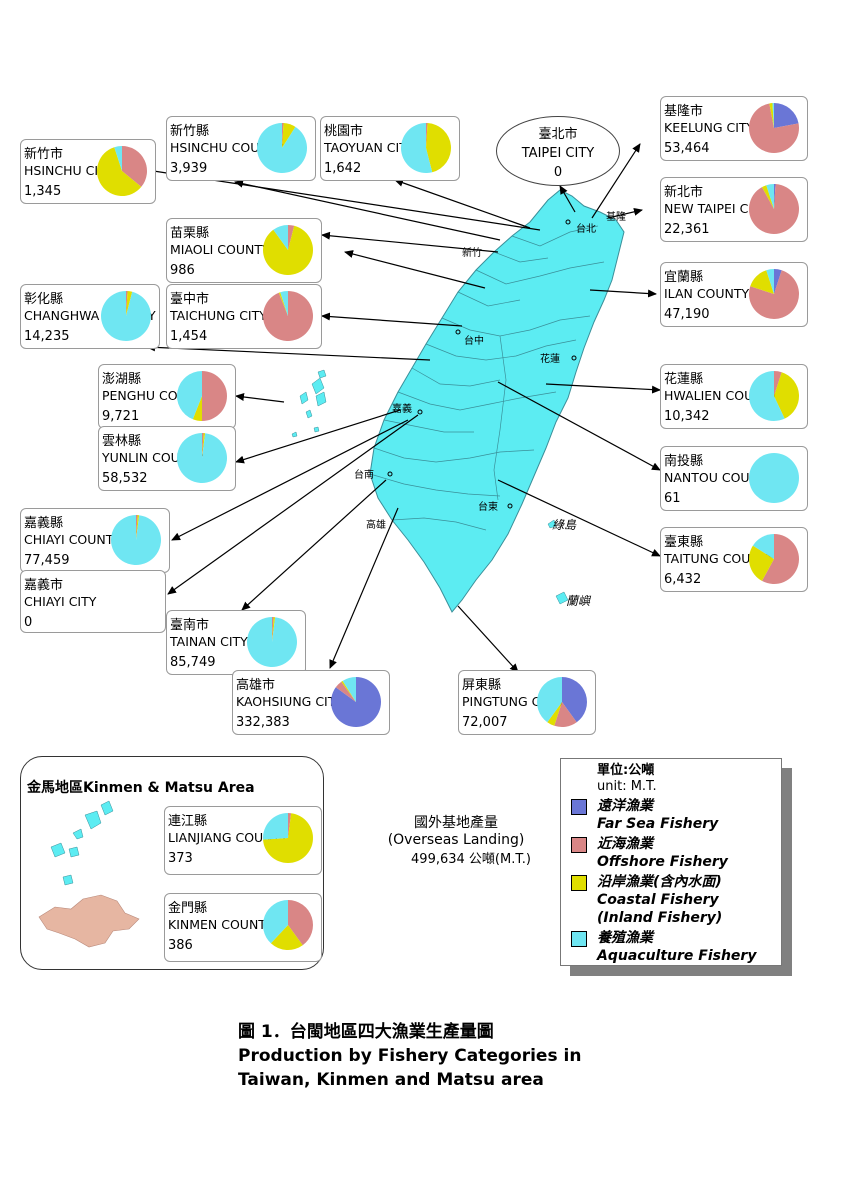 The width and height of the screenshot is (849, 1200). Describe the element at coordinates (167, 396) in the screenshot. I see `region-box-penghu-county: 澎湖縣 PENGHU COUNTY 9,721` at that location.